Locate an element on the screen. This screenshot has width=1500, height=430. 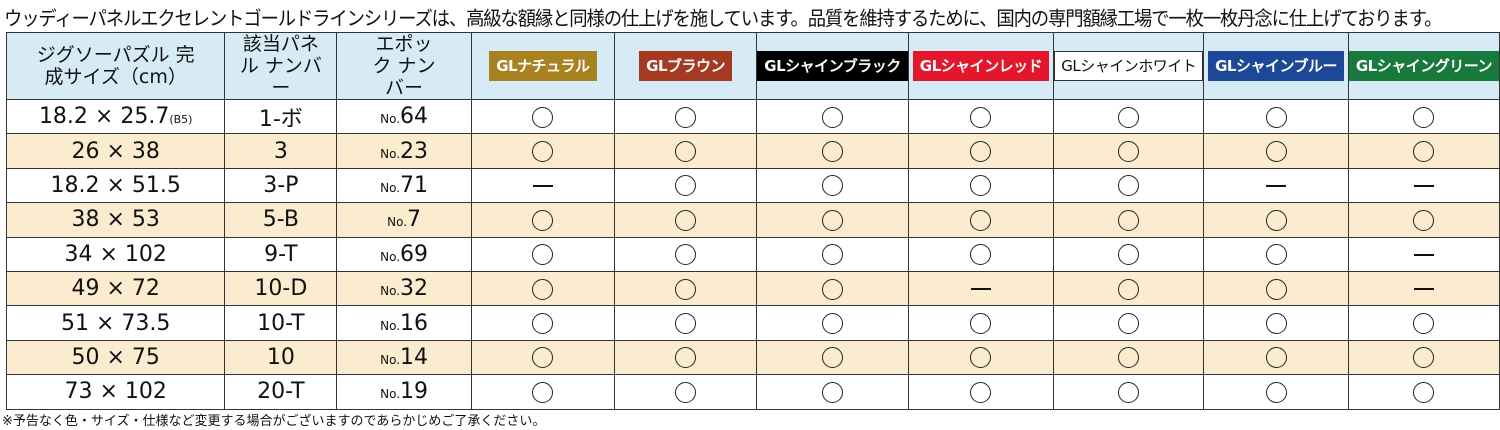
table-row: 34 × 102 9-T No.69 is located at coordinates (752, 254).